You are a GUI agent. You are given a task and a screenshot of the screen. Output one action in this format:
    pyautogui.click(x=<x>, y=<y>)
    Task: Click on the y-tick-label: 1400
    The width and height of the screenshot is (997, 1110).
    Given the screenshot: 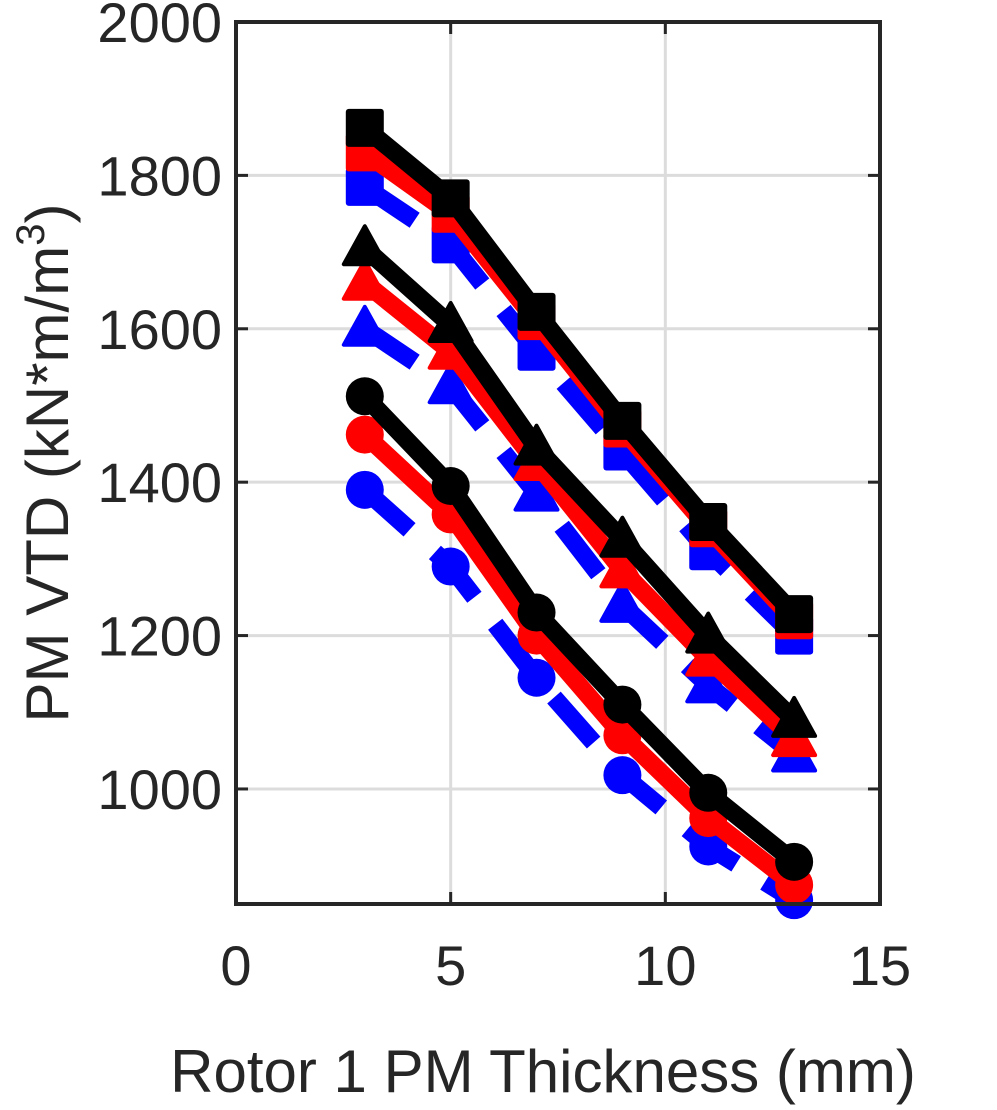 What is the action you would take?
    pyautogui.click(x=159, y=482)
    